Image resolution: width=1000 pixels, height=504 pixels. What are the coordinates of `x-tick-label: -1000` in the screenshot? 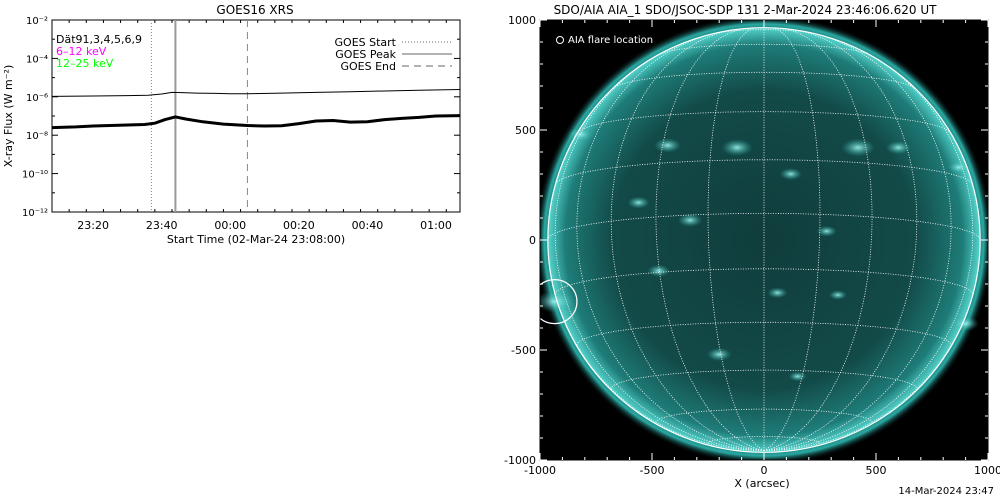 It's located at (540, 470).